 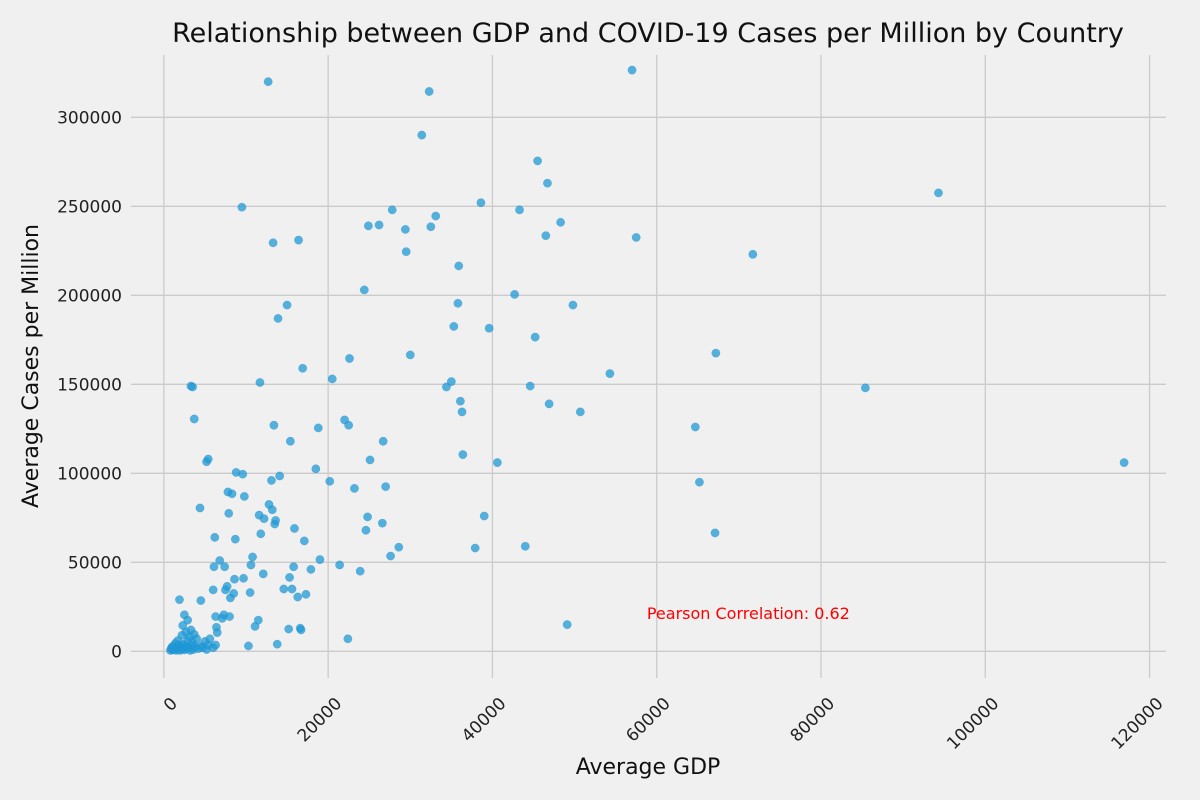 I want to click on x-axis-label: Average GDP, so click(x=648, y=767).